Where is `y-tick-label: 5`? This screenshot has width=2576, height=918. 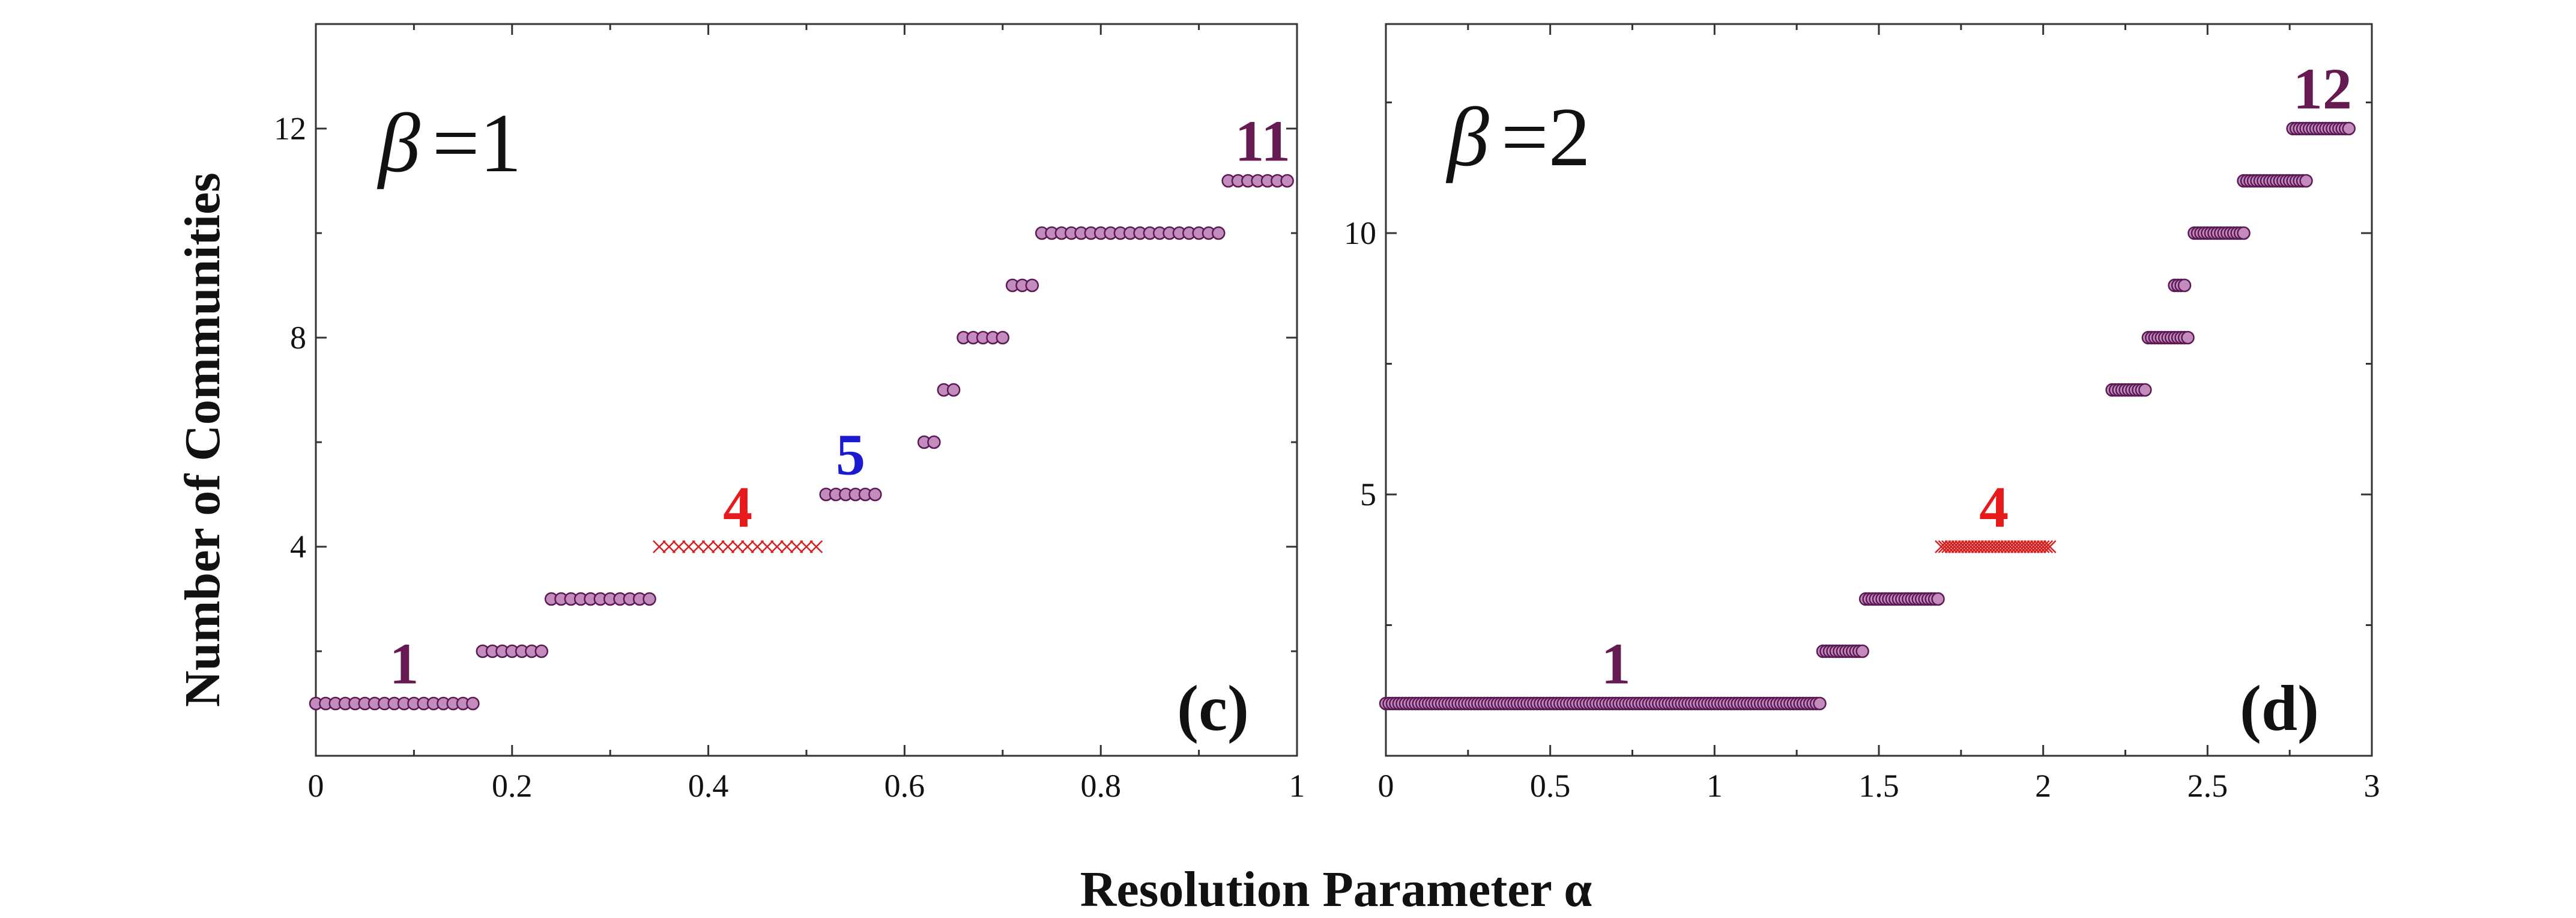
y-tick-label: 5 is located at coordinates (1368, 494).